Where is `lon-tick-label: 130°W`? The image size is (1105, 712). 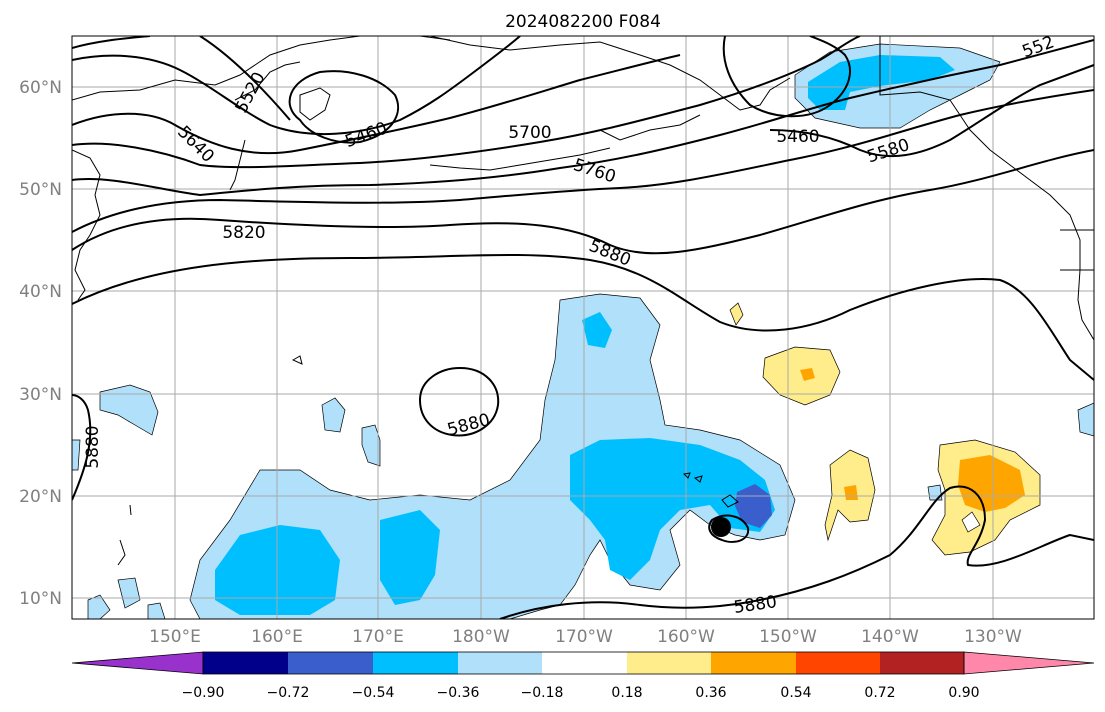
lon-tick-label: 130°W is located at coordinates (993, 637).